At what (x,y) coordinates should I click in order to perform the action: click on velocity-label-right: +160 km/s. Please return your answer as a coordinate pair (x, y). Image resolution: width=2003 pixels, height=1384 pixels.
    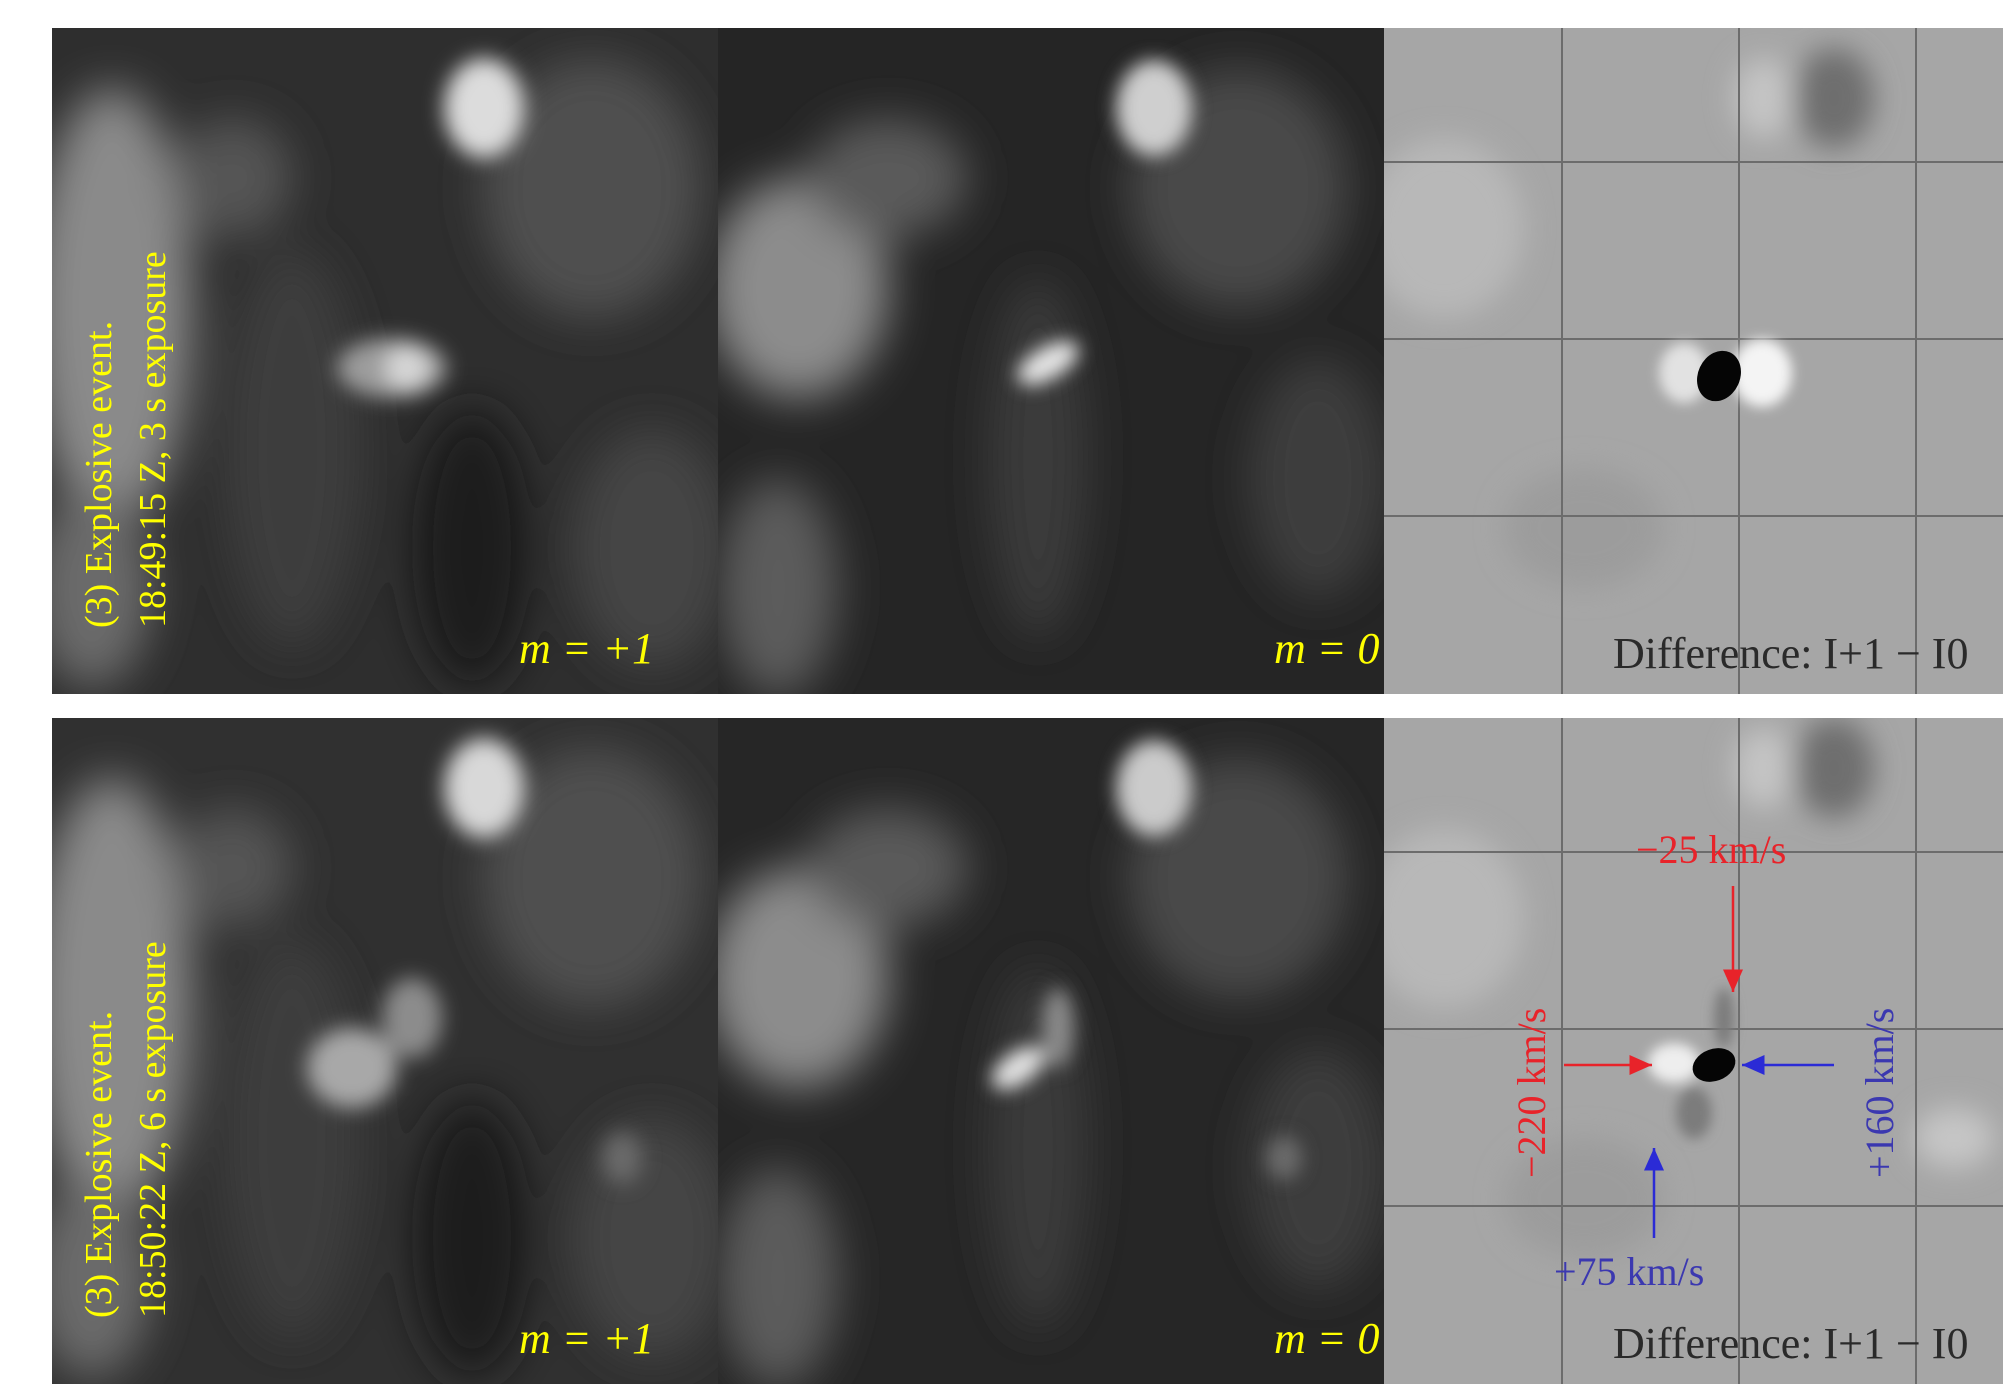
    Looking at the image, I should click on (1879, 1092).